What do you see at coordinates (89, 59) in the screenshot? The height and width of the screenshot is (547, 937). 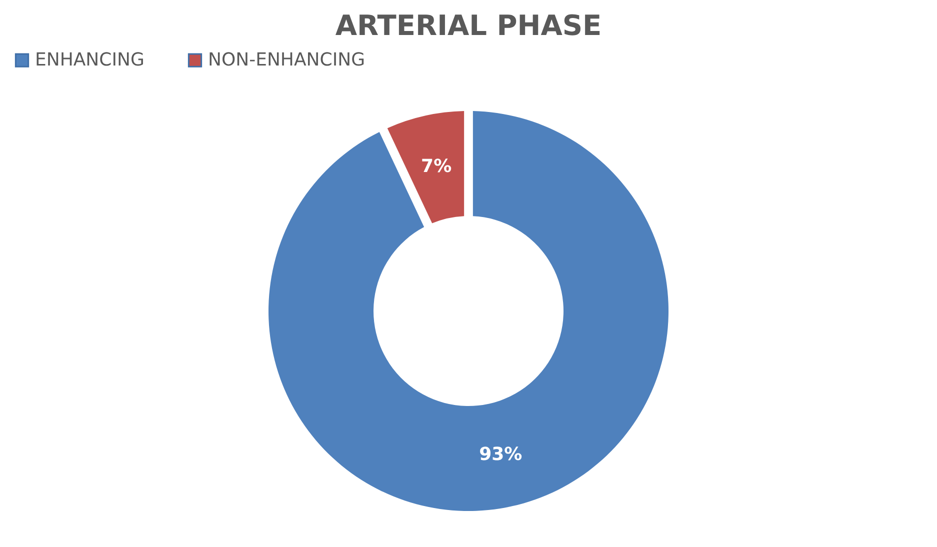 I see `legend-label: ENHANCING` at bounding box center [89, 59].